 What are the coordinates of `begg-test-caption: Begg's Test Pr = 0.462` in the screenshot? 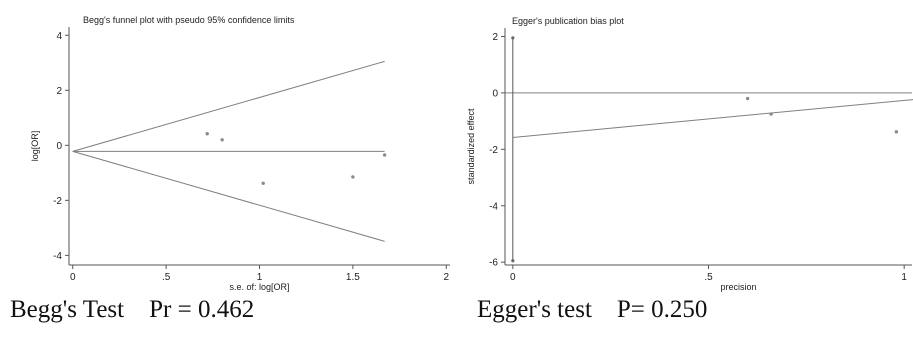 It's located at (132, 310).